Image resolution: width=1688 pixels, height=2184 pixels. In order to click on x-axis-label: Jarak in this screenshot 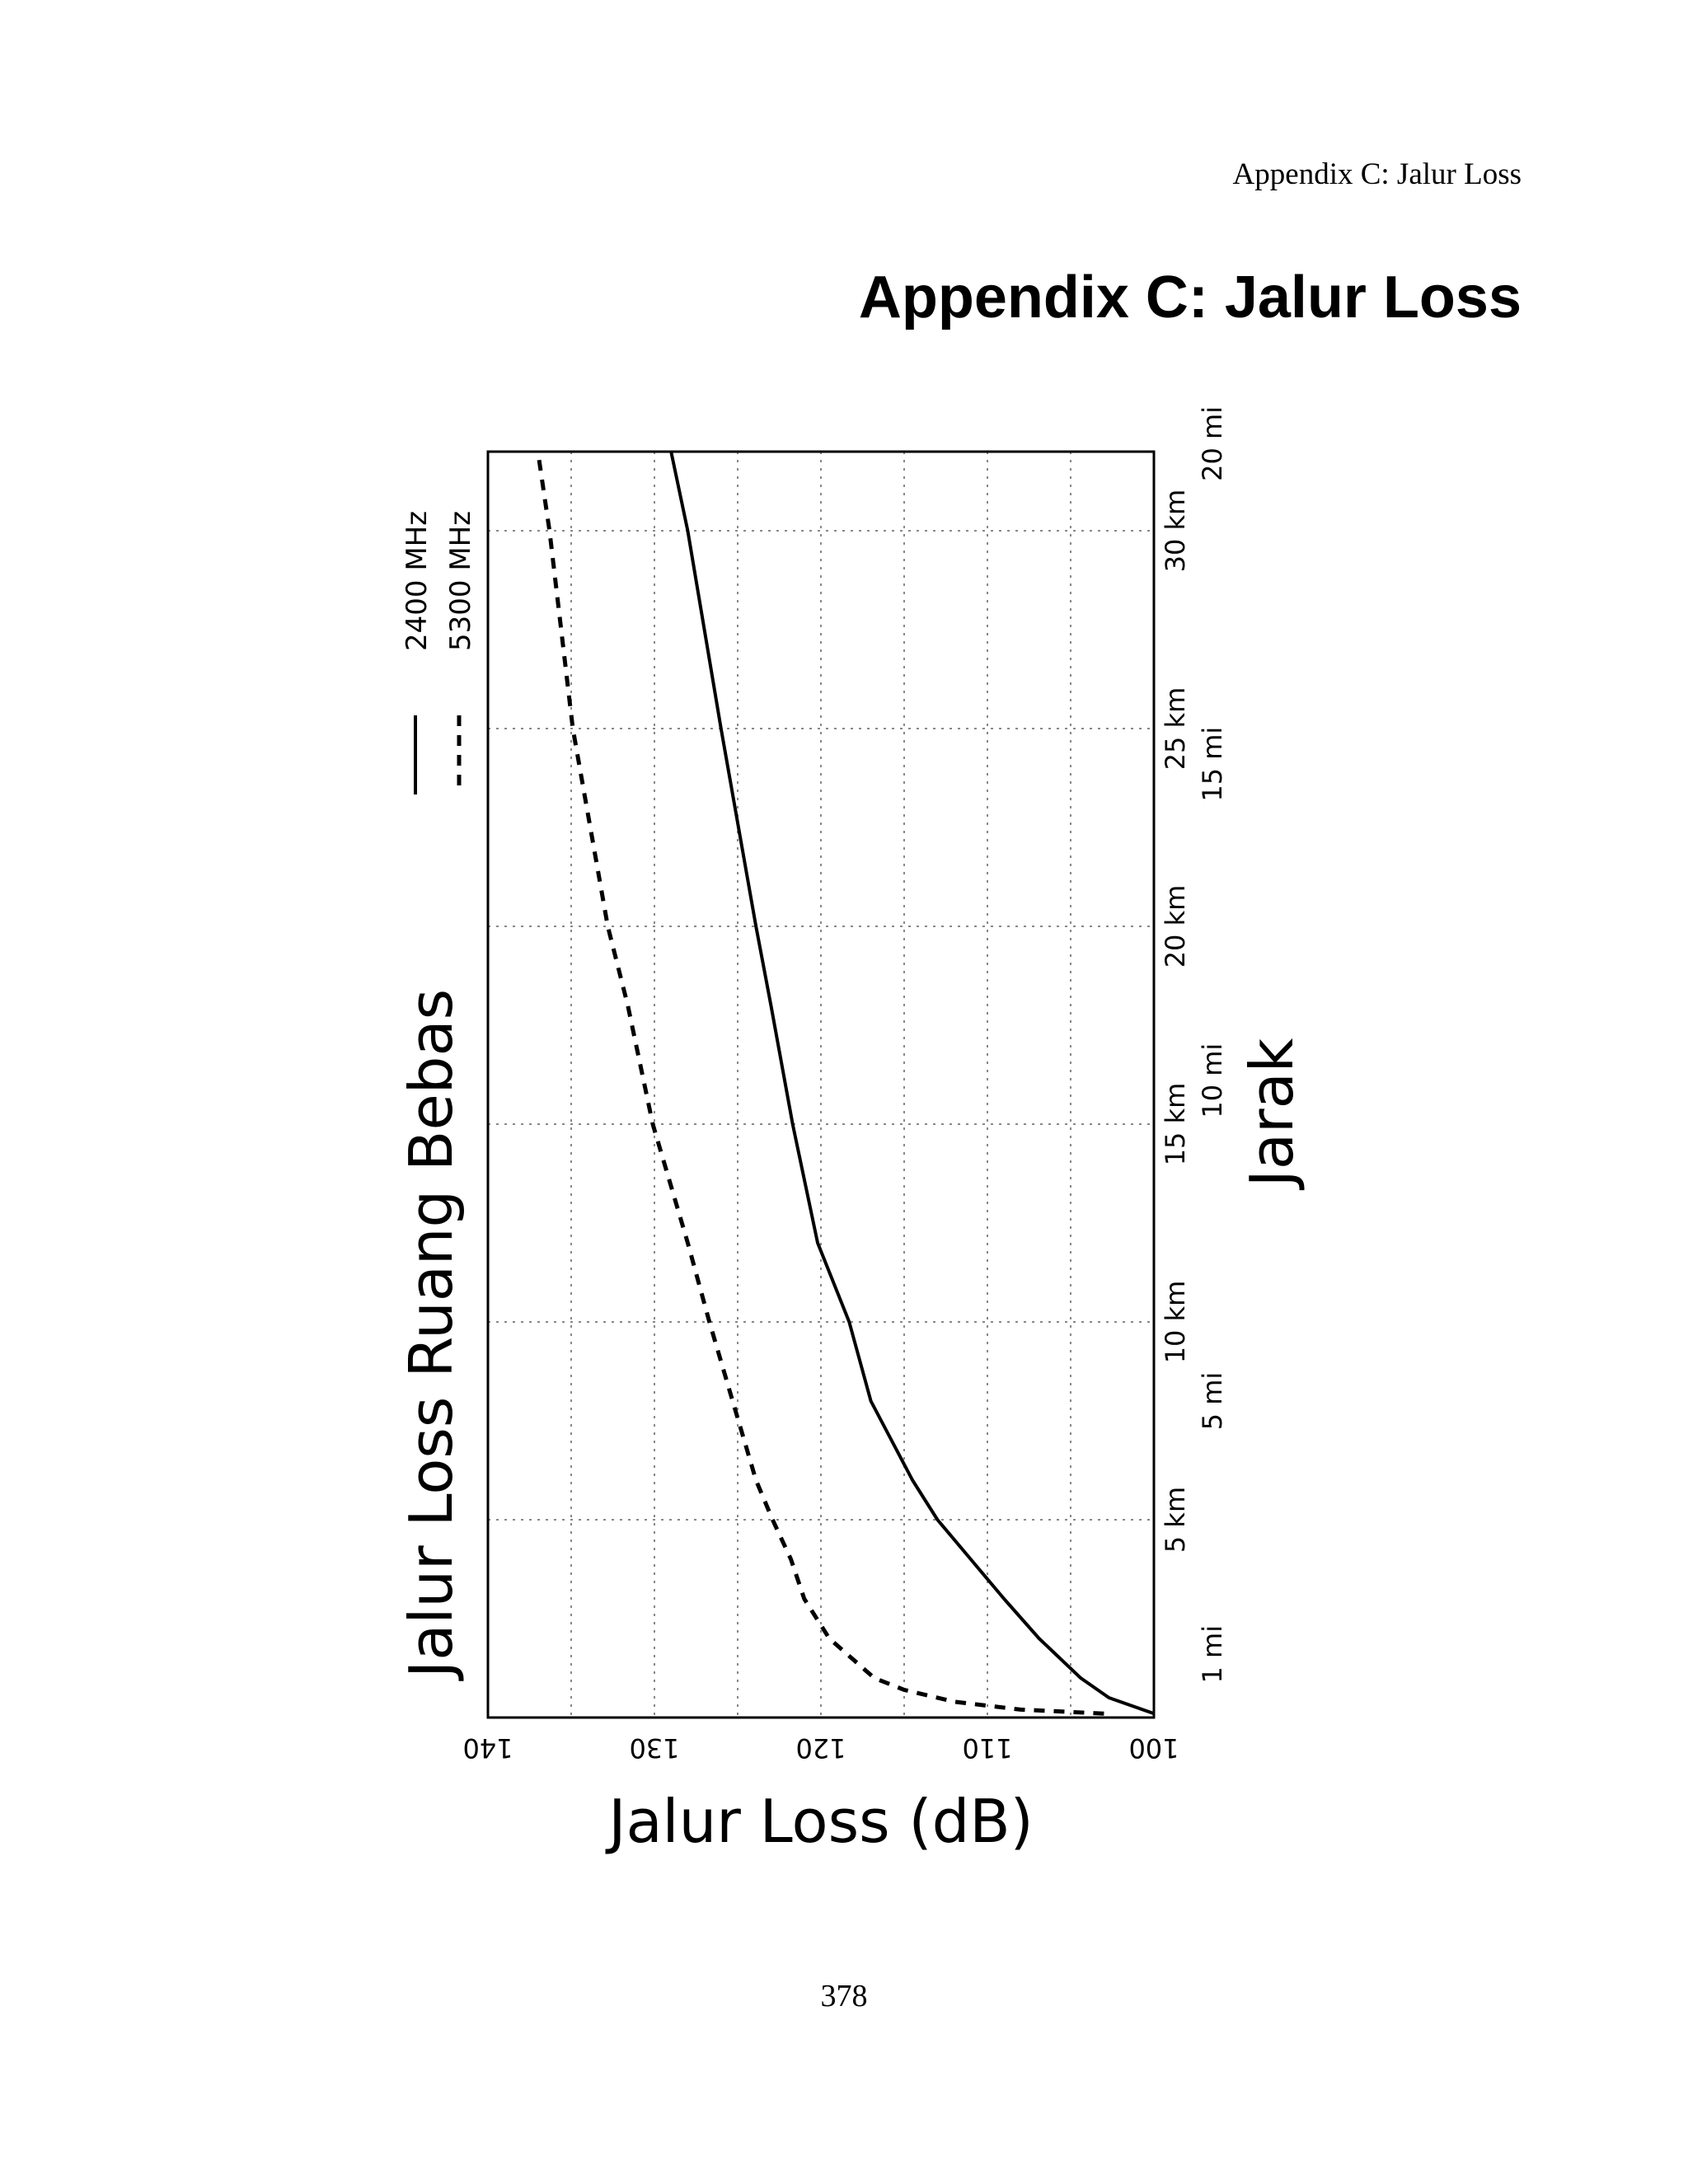, I will do `click(1272, 1114)`.